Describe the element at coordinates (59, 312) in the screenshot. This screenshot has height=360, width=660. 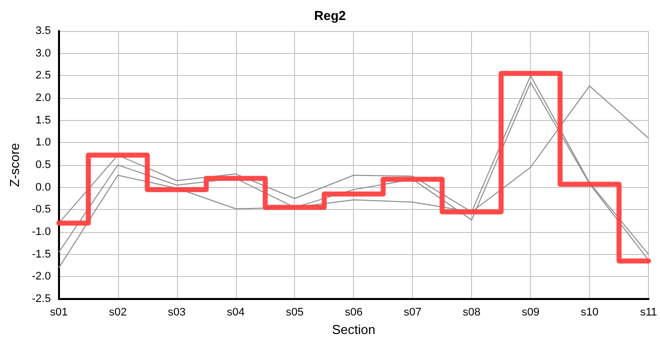
I see `x-tick-label: s01` at that location.